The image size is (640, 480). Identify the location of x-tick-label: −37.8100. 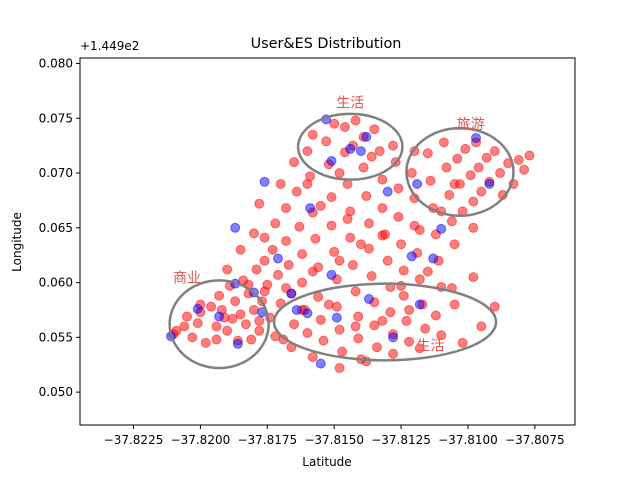
(468, 440).